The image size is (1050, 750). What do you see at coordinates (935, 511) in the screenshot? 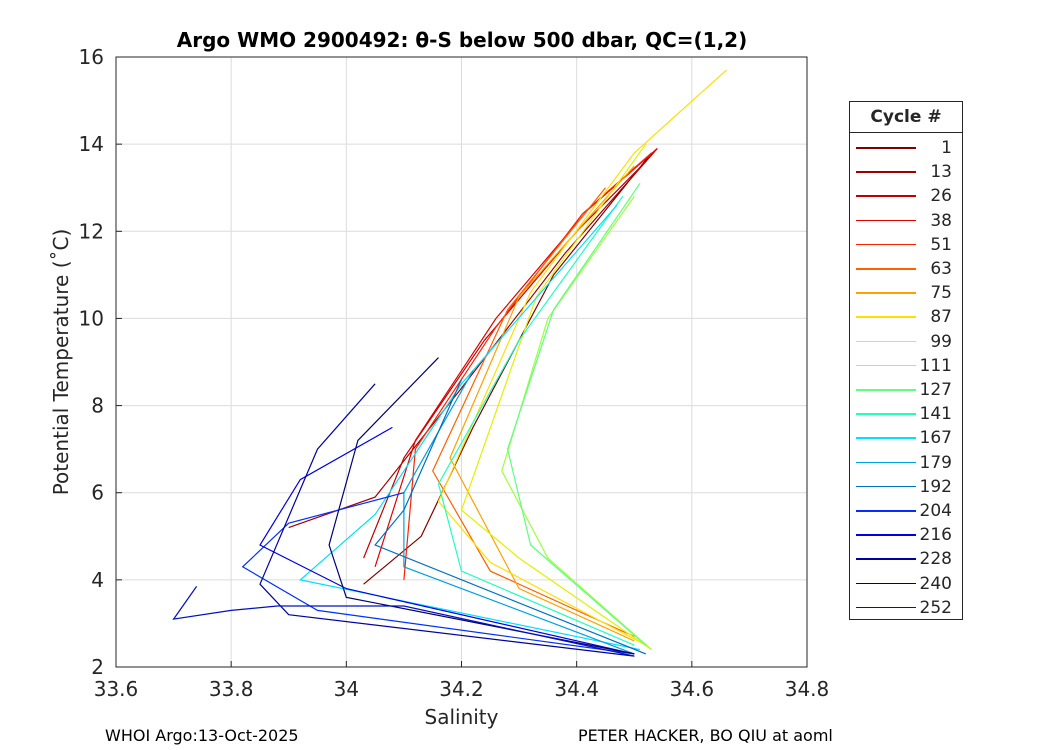
I see `legend-label: 204` at bounding box center [935, 511].